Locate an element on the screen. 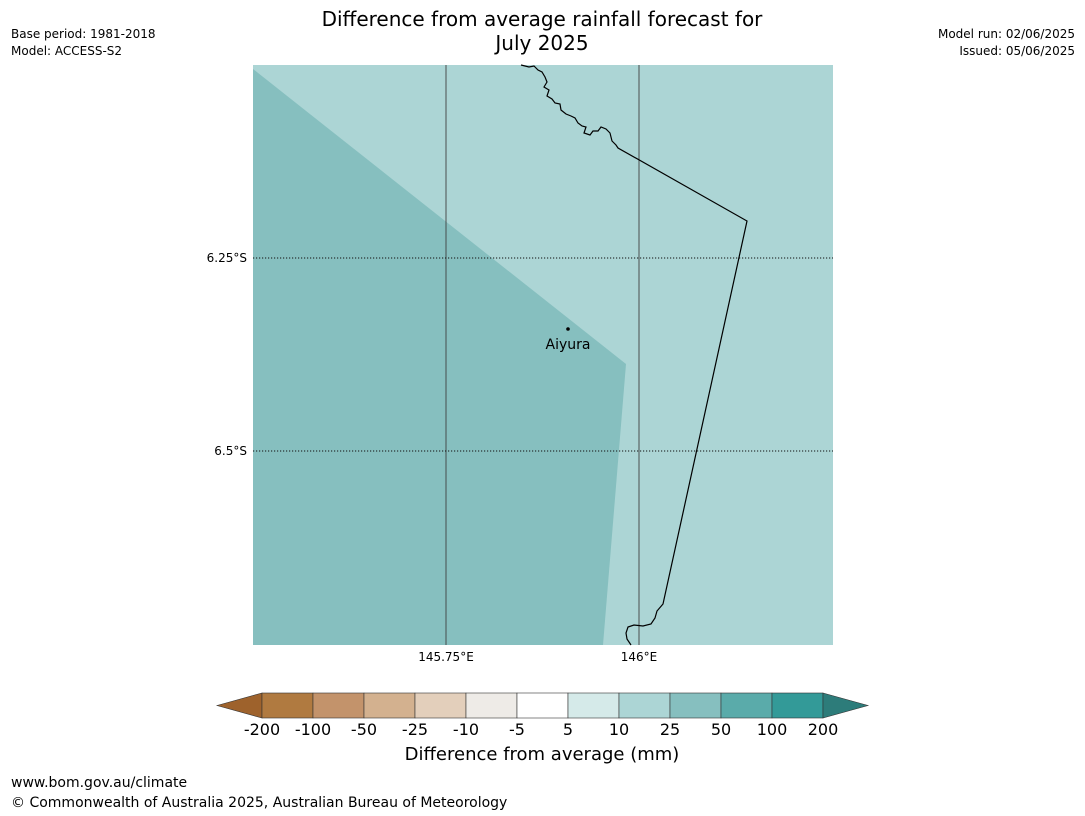 The height and width of the screenshot is (816, 1085). colorbar-title: Difference from average (mm) is located at coordinates (542, 754).